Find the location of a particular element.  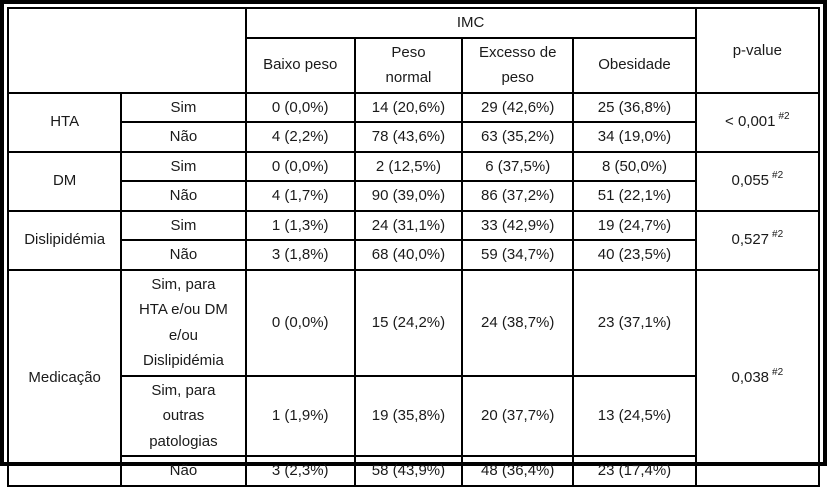

p-value-text: 0,527 is located at coordinates (750, 240).